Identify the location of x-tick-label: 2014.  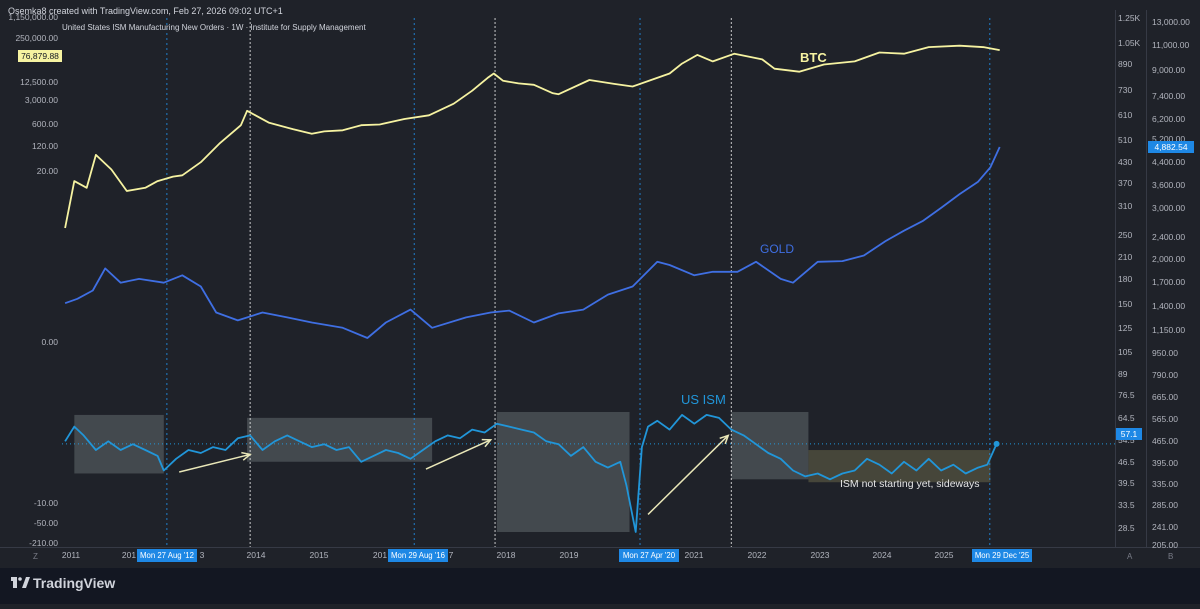
(256, 555).